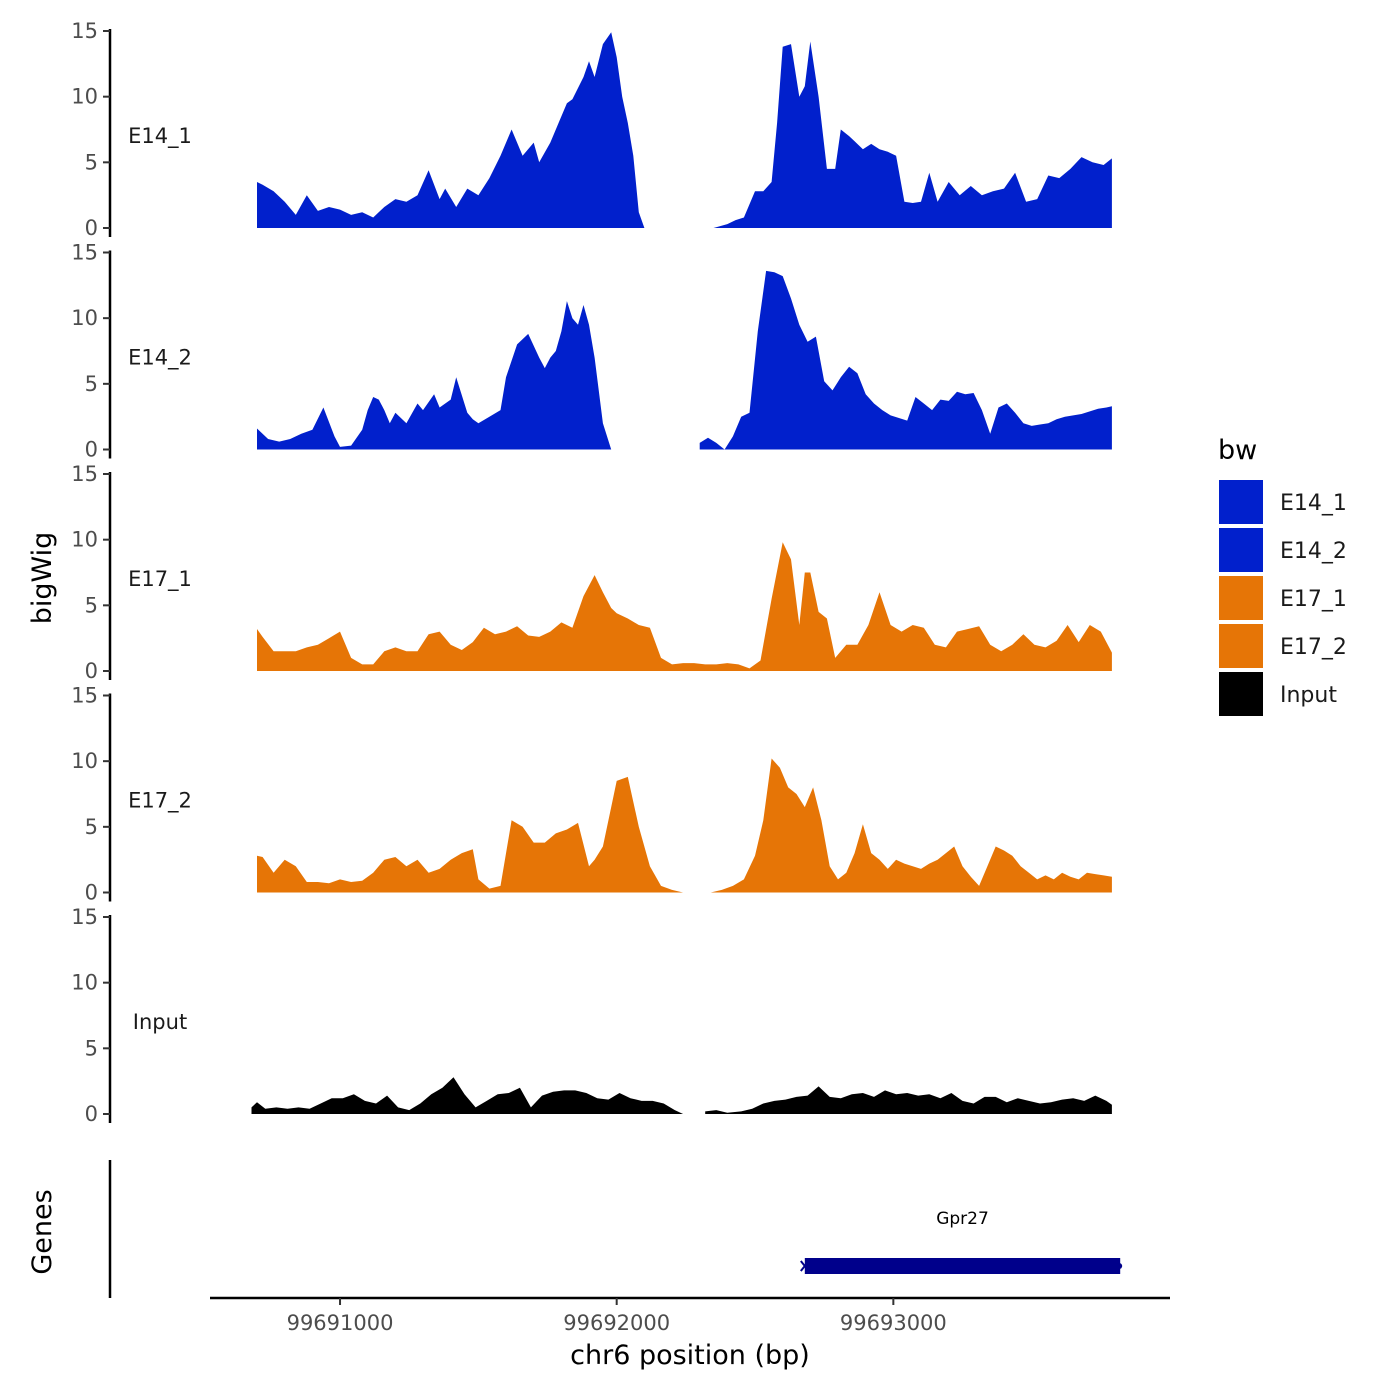  What do you see at coordinates (160, 579) in the screenshot?
I see `track-label: E17_1` at bounding box center [160, 579].